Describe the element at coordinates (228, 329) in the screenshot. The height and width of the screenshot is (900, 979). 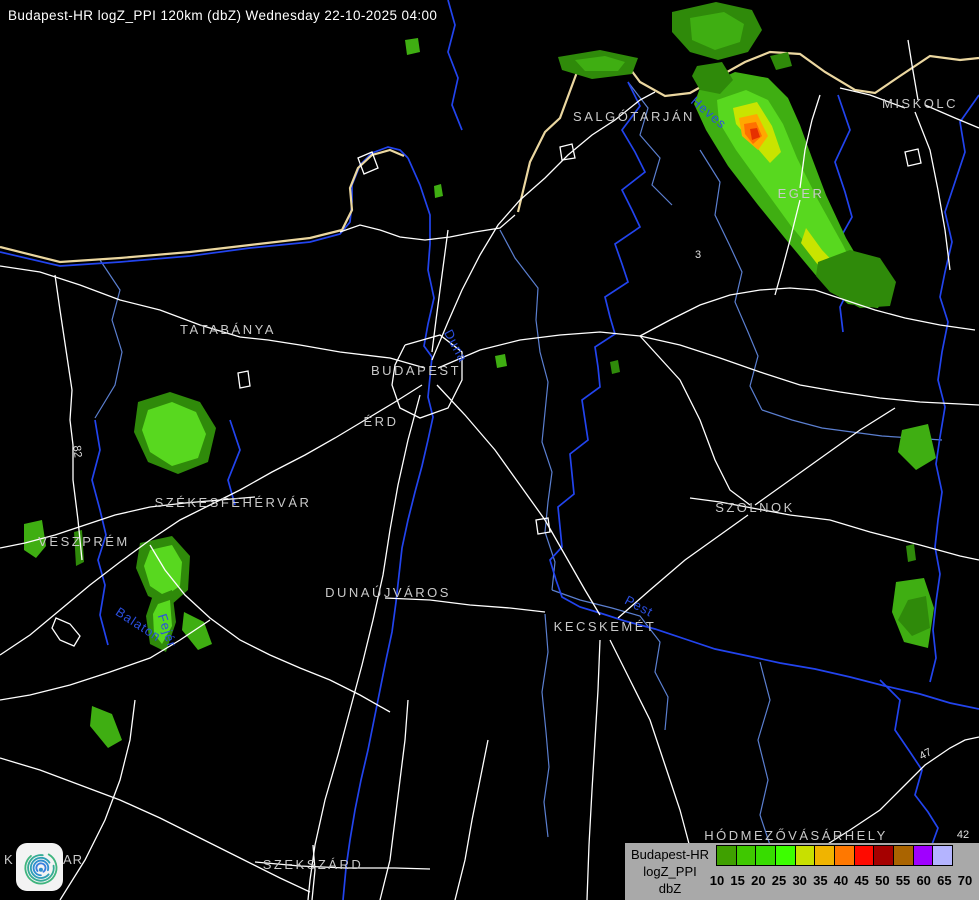
I see `city-label-tatab-nya: TATABÁNYA` at that location.